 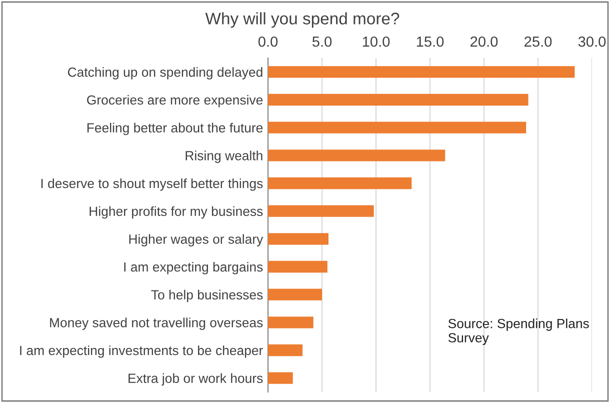 I want to click on chart-title: Why will you spend more?, so click(x=302, y=20).